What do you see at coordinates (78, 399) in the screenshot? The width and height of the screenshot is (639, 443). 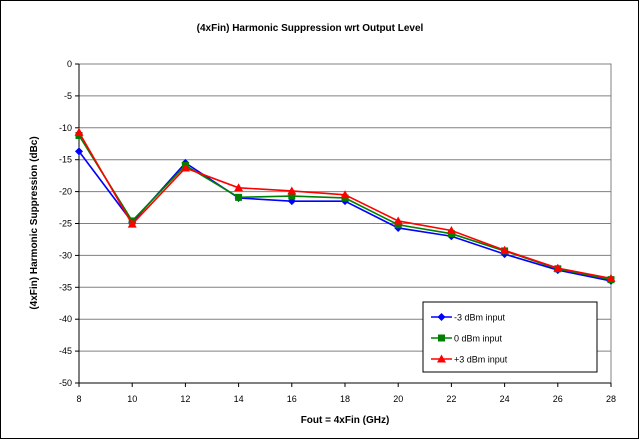 I see `x-tick-label: 8` at bounding box center [78, 399].